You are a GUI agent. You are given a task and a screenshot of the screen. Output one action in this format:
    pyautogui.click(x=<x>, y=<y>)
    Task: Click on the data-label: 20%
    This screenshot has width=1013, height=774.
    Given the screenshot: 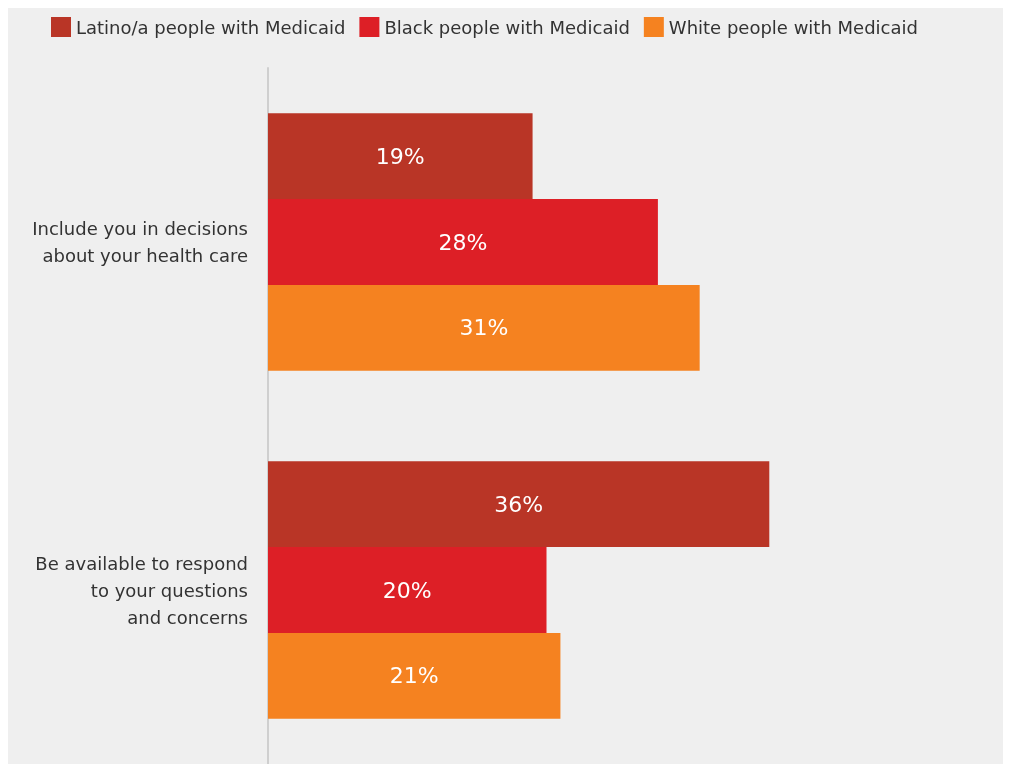 What is the action you would take?
    pyautogui.click(x=407, y=590)
    